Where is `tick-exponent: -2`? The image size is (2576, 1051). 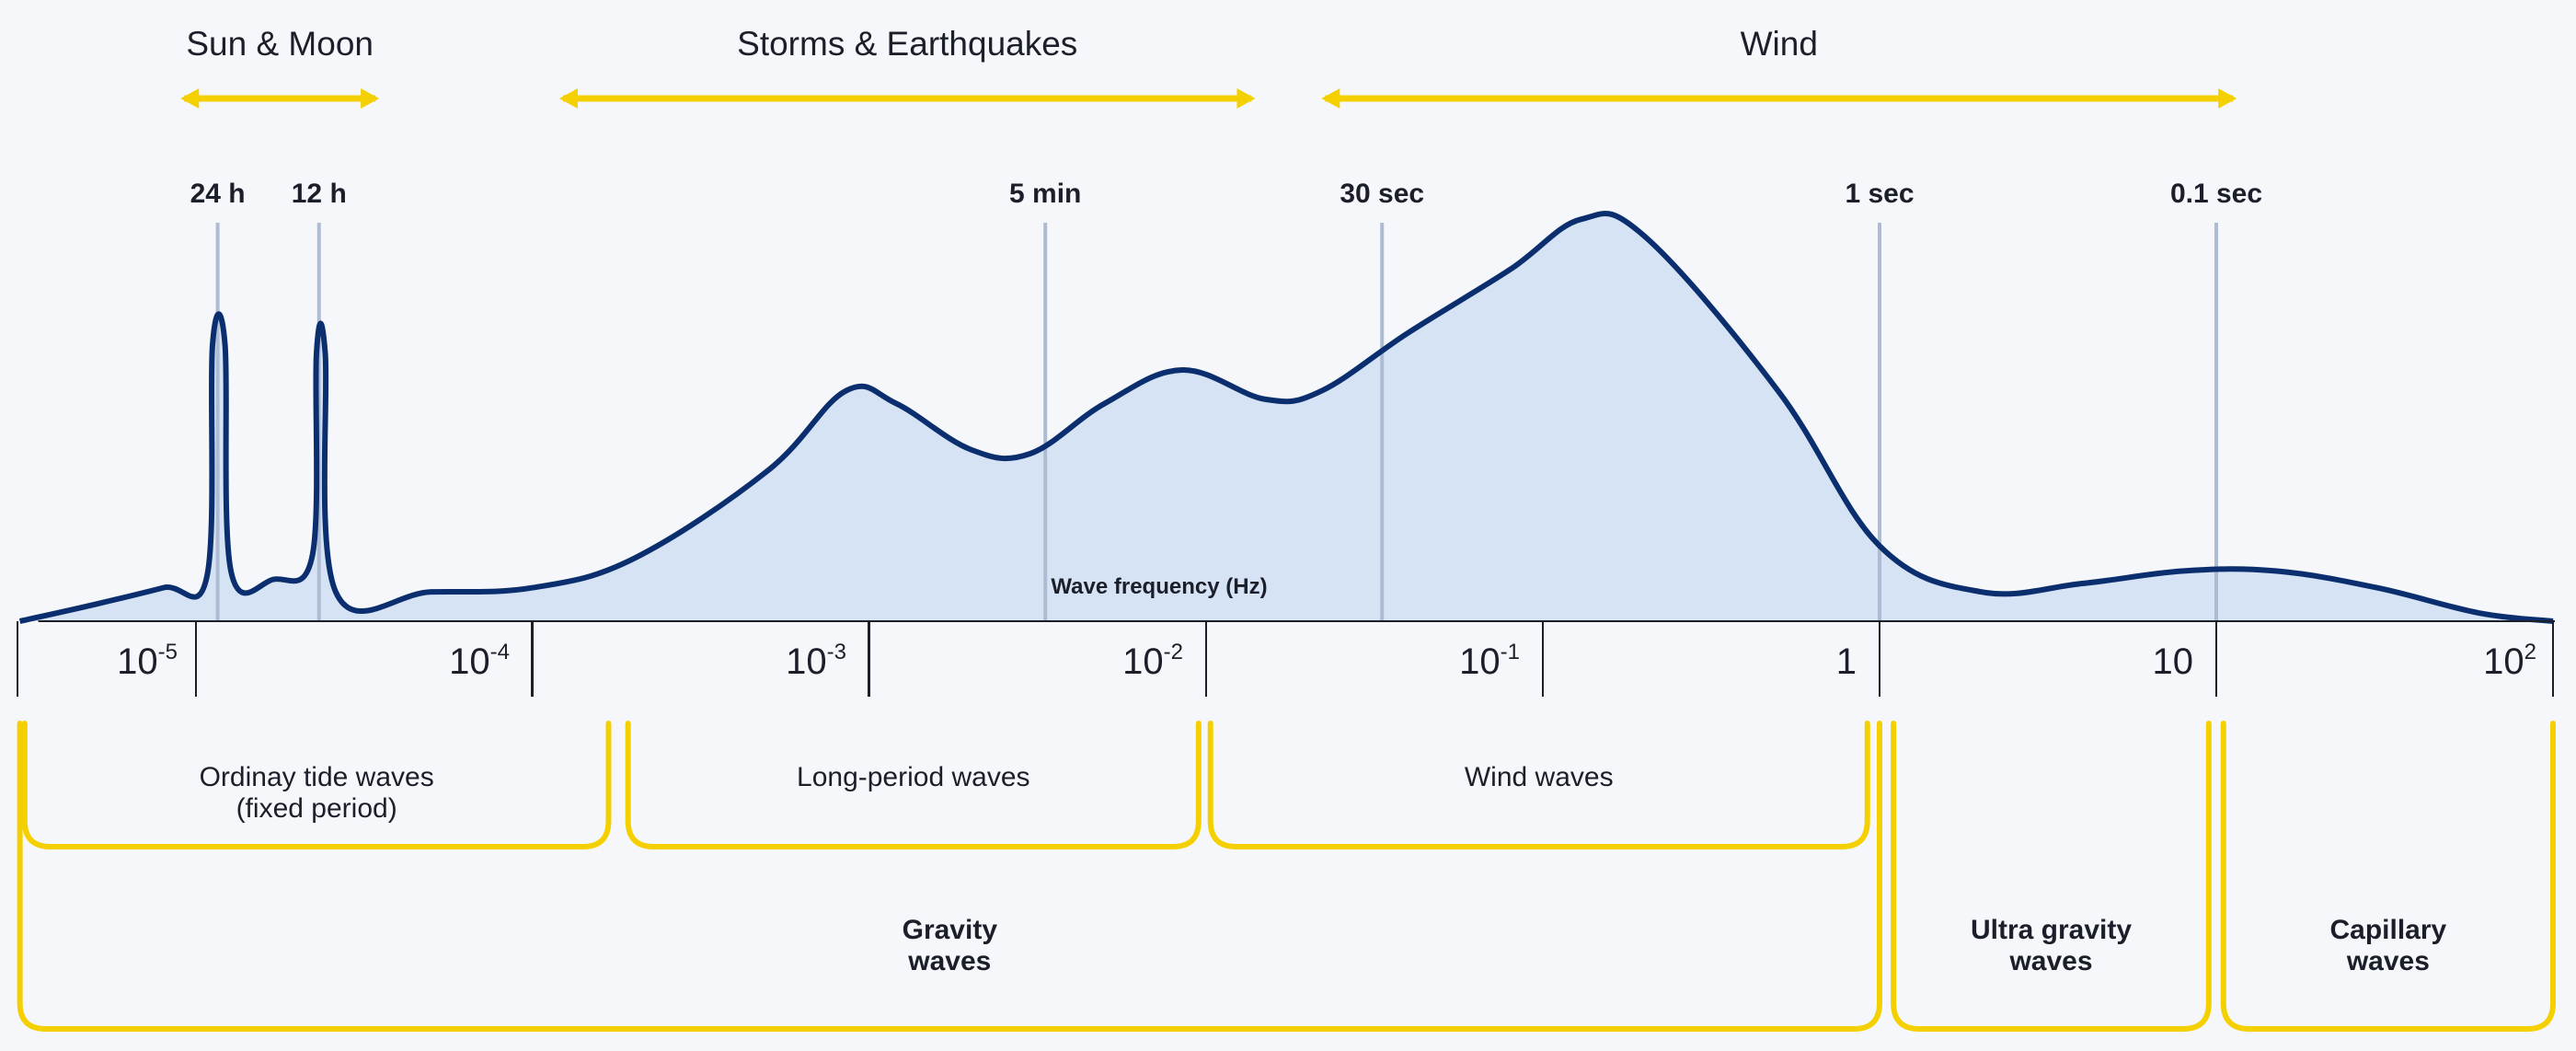
tick-exponent: -2 is located at coordinates (1173, 652).